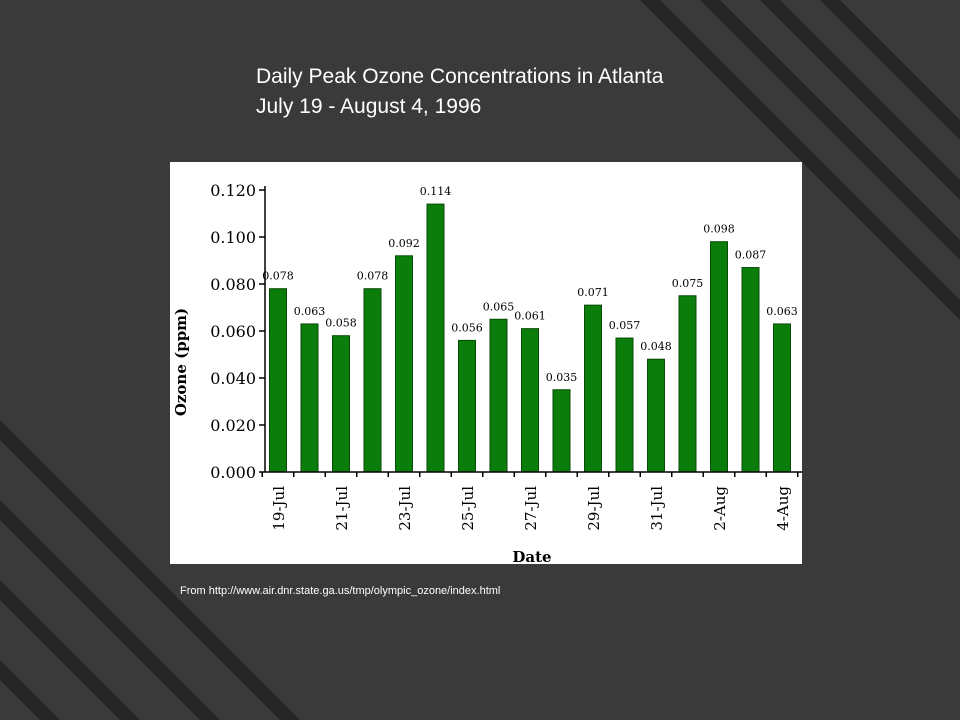 The height and width of the screenshot is (720, 960). I want to click on slide-title-line2: July 19 - August 4, 1996, so click(369, 106).